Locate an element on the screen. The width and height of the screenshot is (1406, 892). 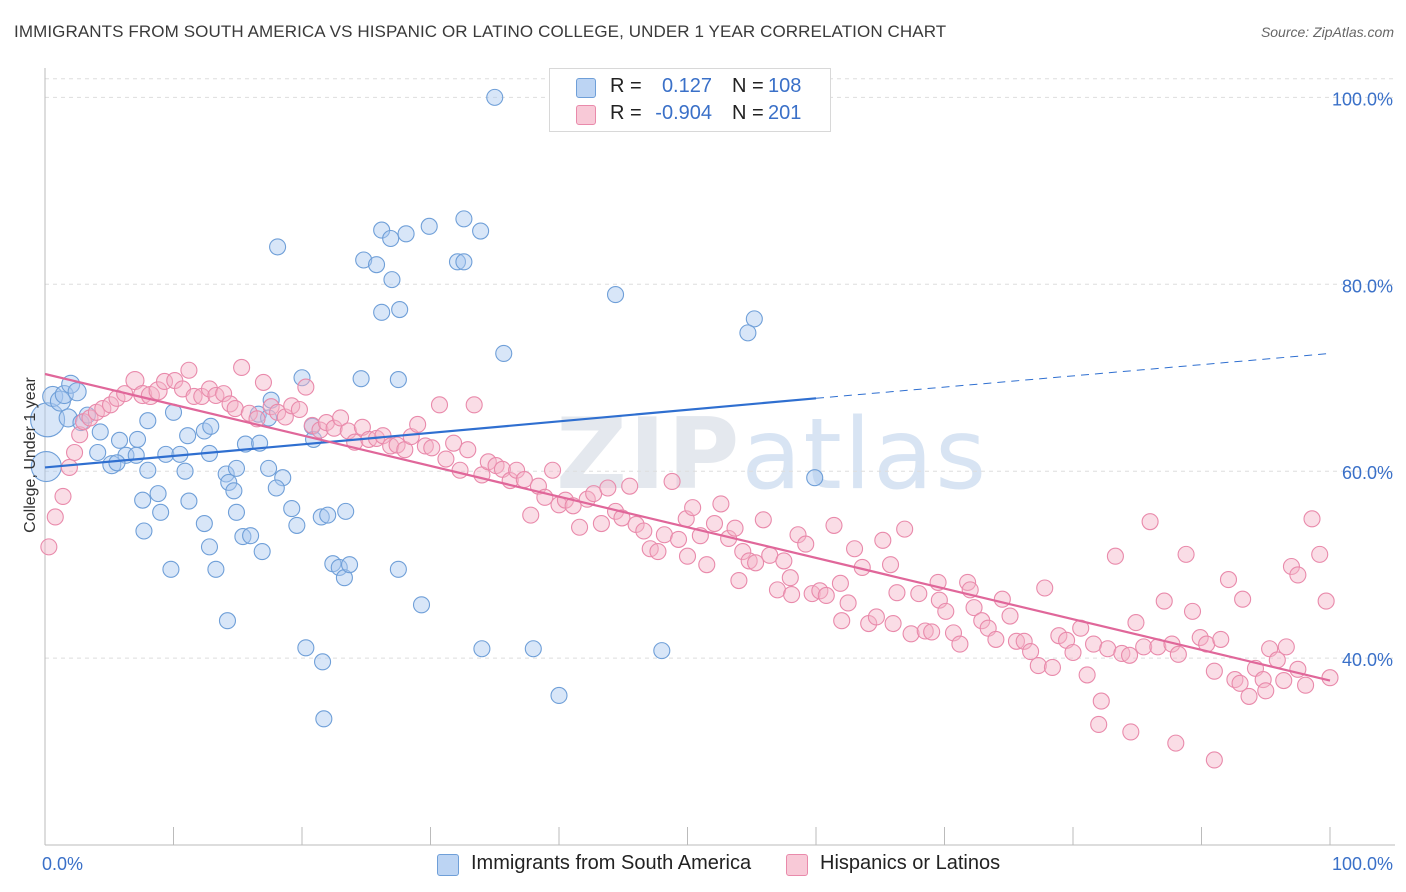
legend-row-pink: R = -0.904 N = 201 is located at coordinates (690, 114).